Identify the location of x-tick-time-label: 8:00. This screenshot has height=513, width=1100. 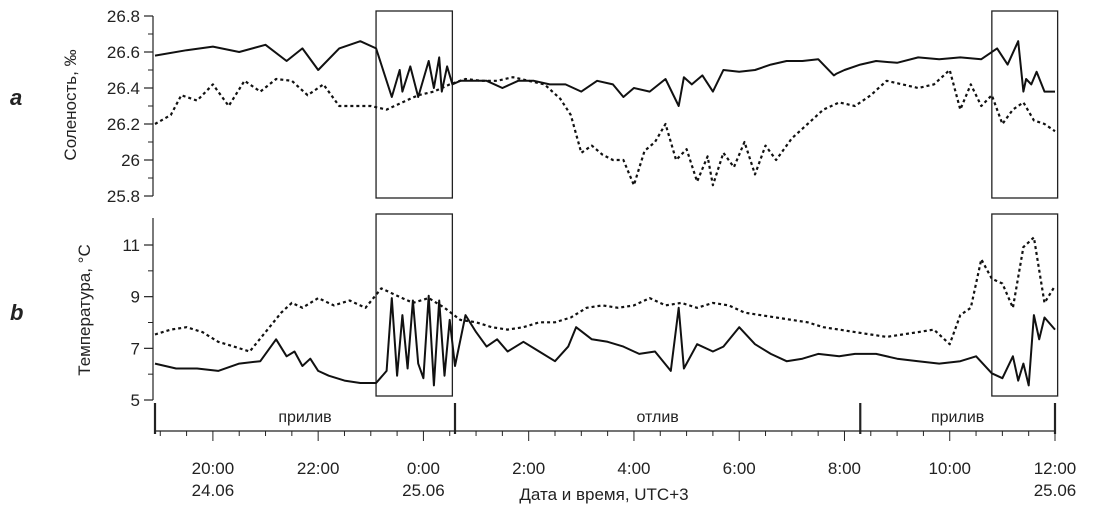
(844, 468).